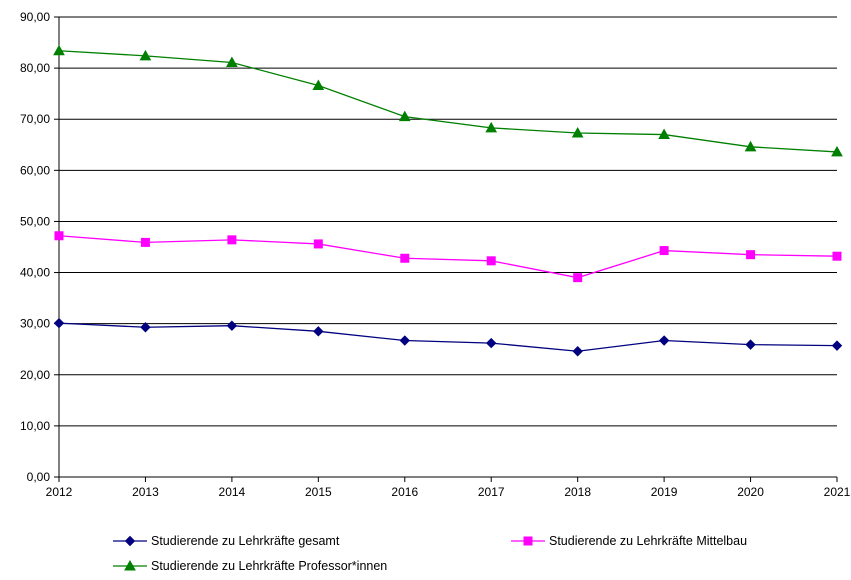  I want to click on x-tick-label: 2014, so click(232, 492).